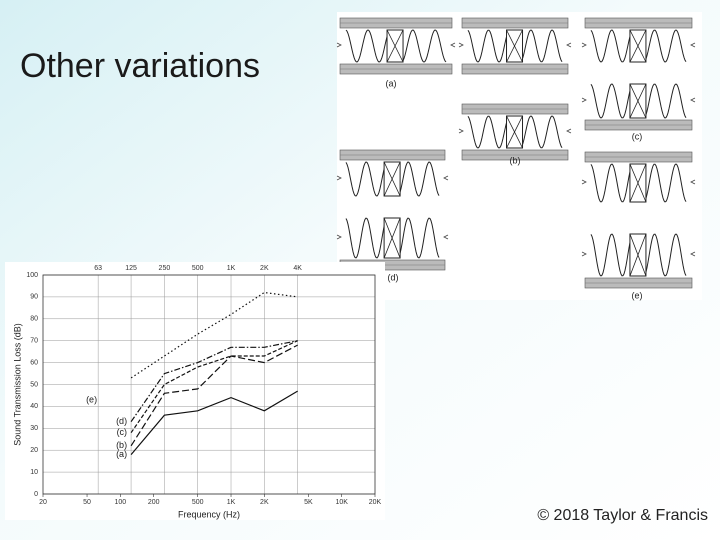 The height and width of the screenshot is (545, 720). What do you see at coordinates (341, 502) in the screenshot?
I see `x-tick-label: 10K` at bounding box center [341, 502].